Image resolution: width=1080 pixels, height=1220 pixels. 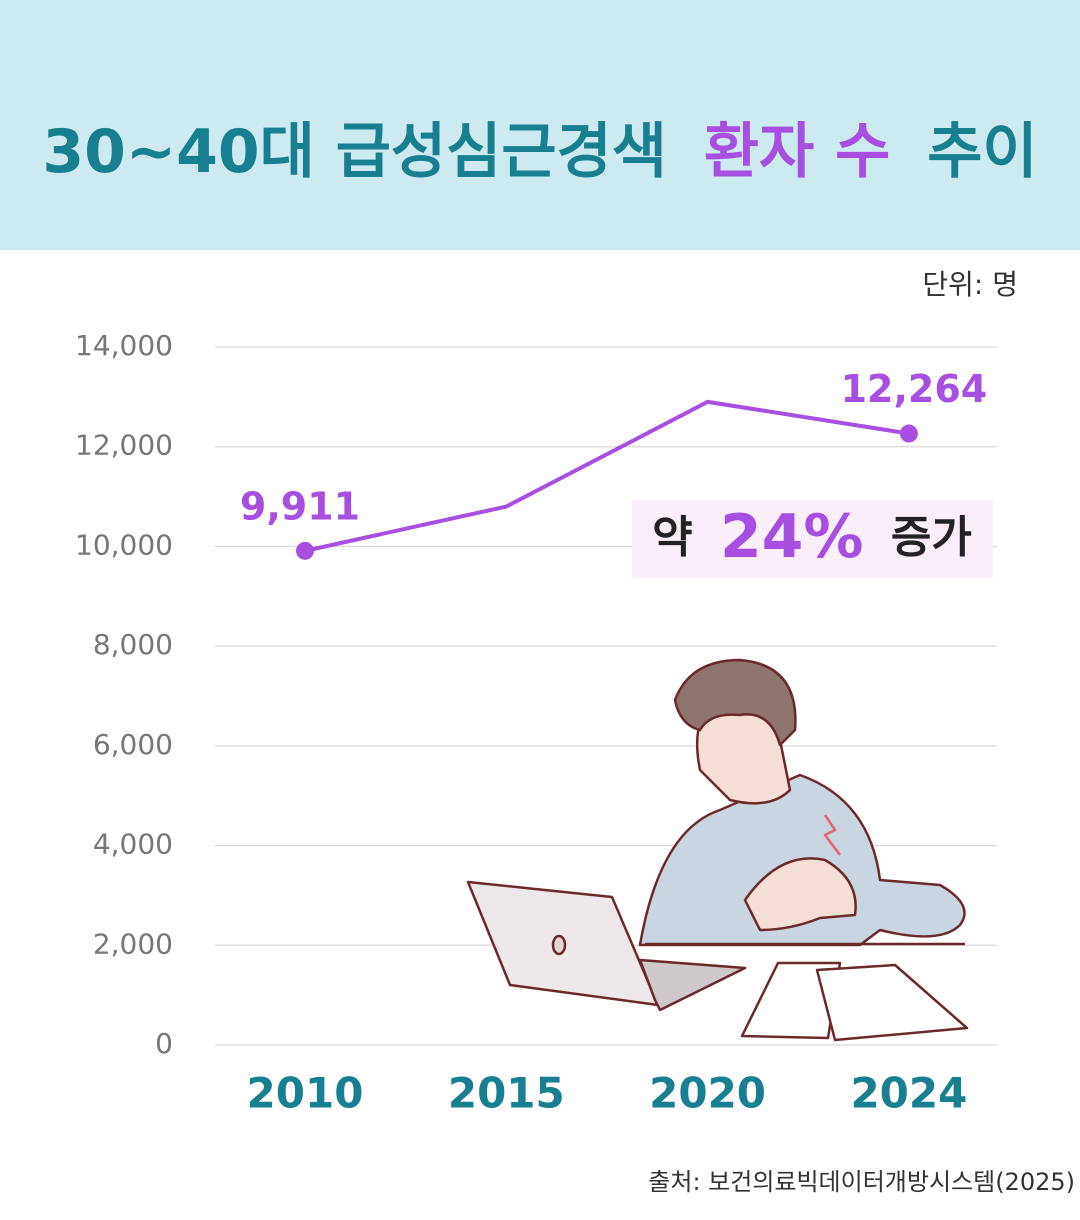 I want to click on x-tick-label: 2020, so click(x=707, y=1093).